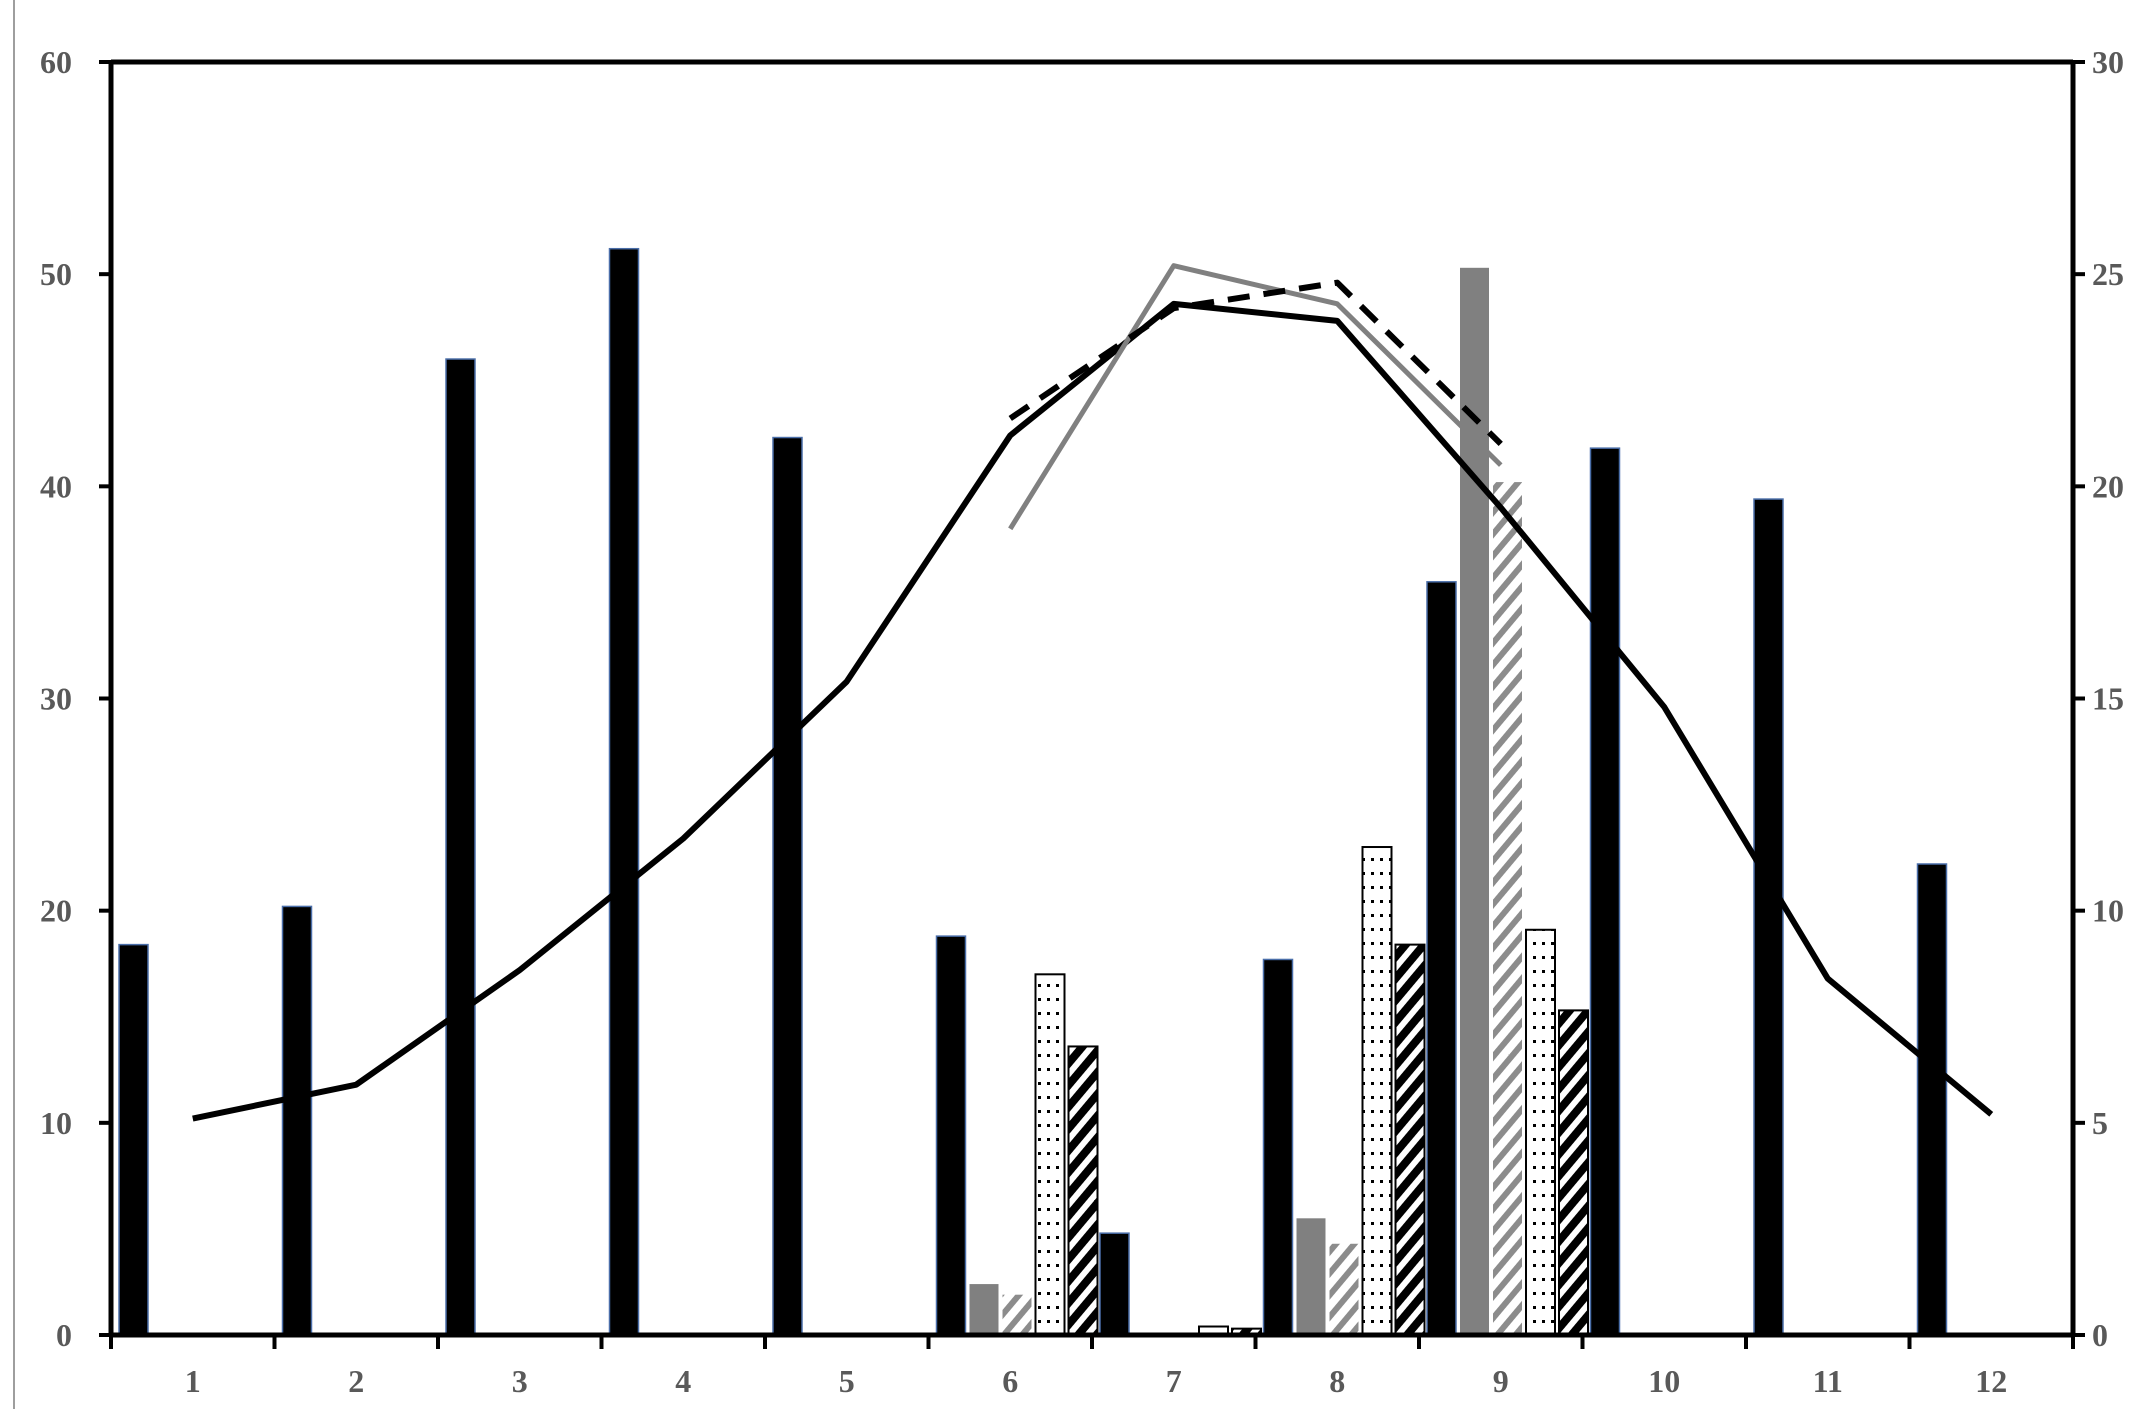 The image size is (2154, 1409). Describe the element at coordinates (56, 274) in the screenshot. I see `y-left-tick-label: 50` at that location.